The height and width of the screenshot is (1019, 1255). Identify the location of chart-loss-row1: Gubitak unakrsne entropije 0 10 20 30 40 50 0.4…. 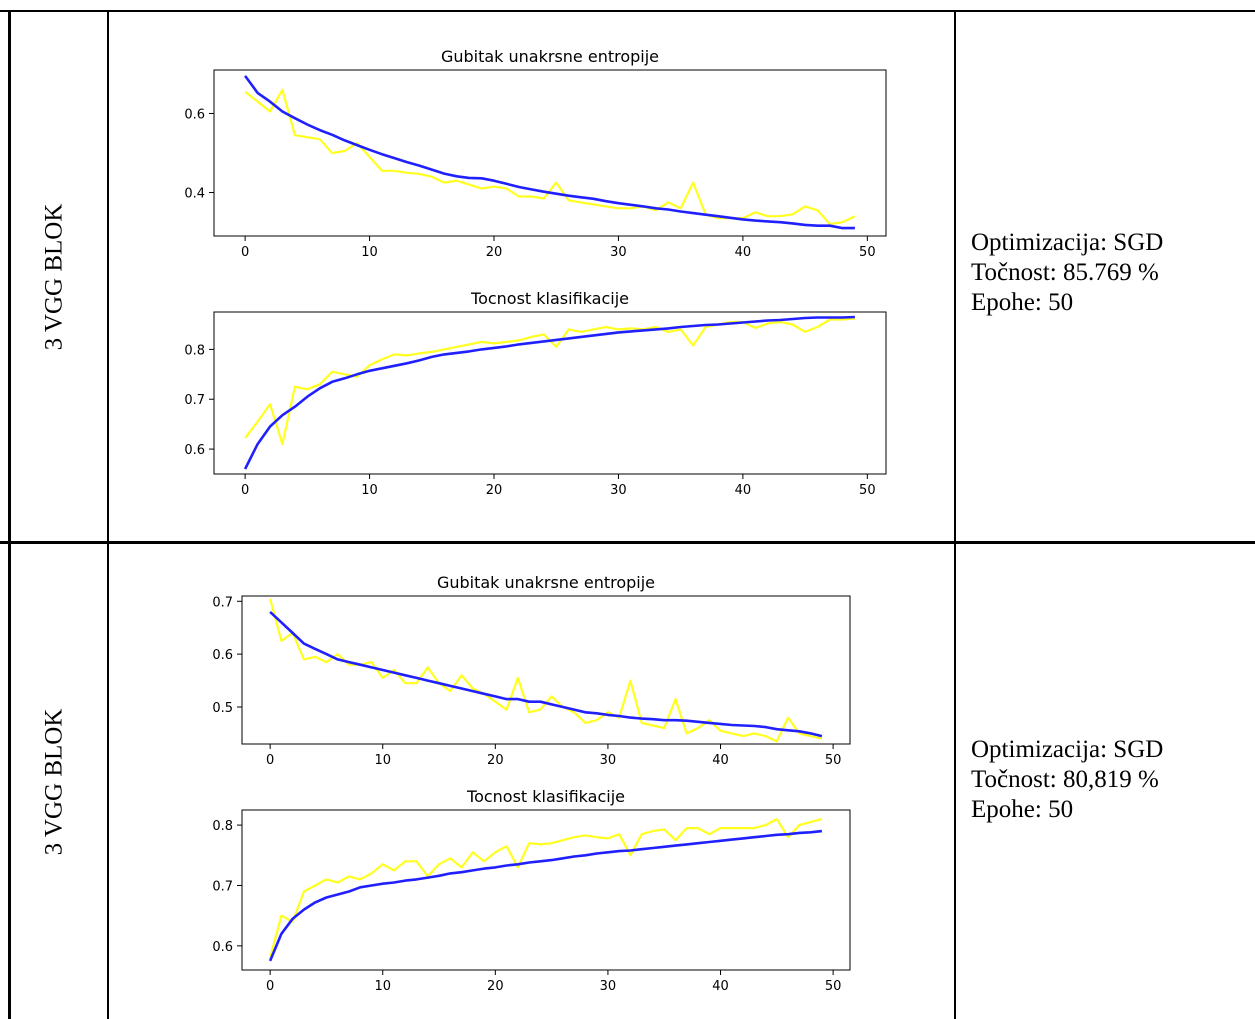
(535, 153).